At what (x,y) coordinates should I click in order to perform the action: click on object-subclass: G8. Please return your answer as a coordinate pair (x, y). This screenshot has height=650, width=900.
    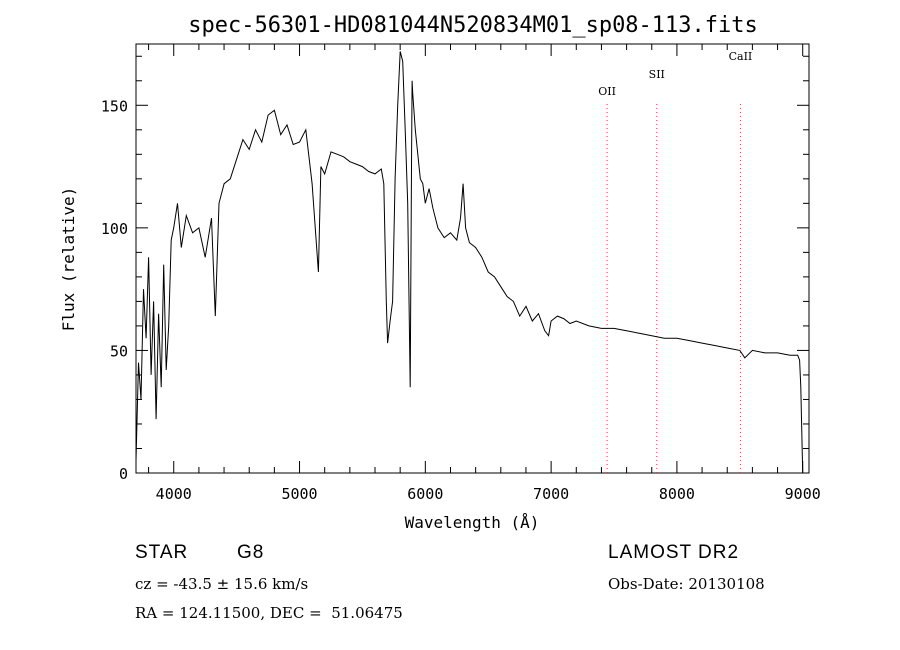
    Looking at the image, I should click on (251, 552).